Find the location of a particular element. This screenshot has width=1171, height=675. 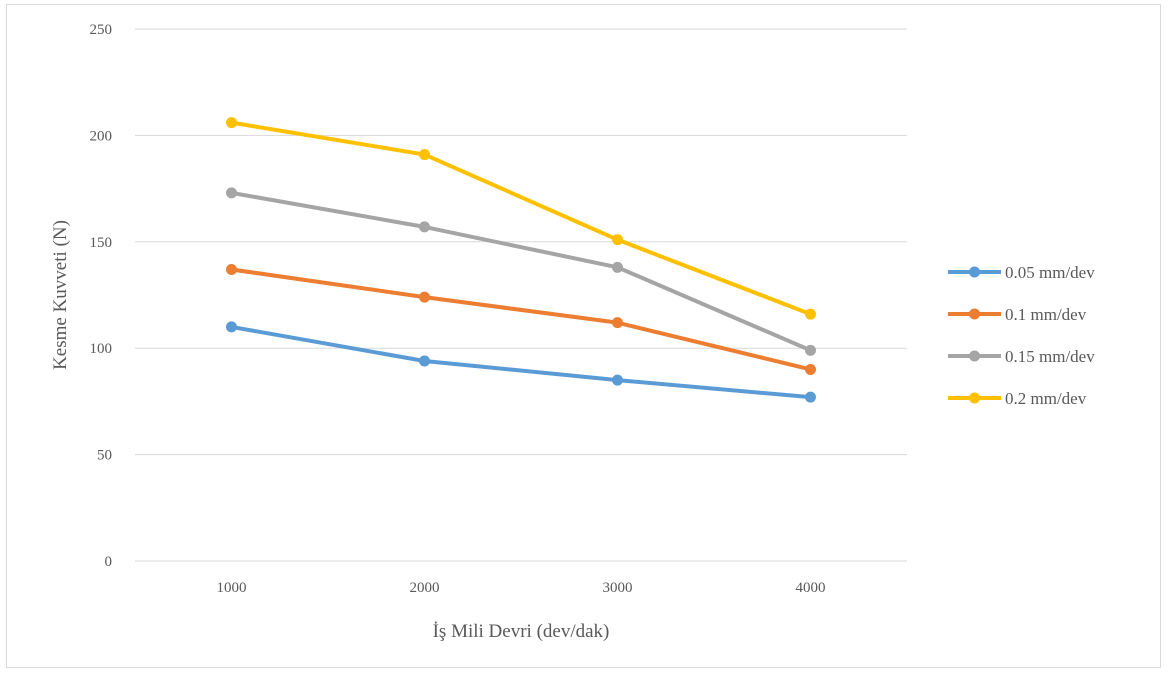

legend-item: 0.2 mm/dev is located at coordinates (1017, 398).